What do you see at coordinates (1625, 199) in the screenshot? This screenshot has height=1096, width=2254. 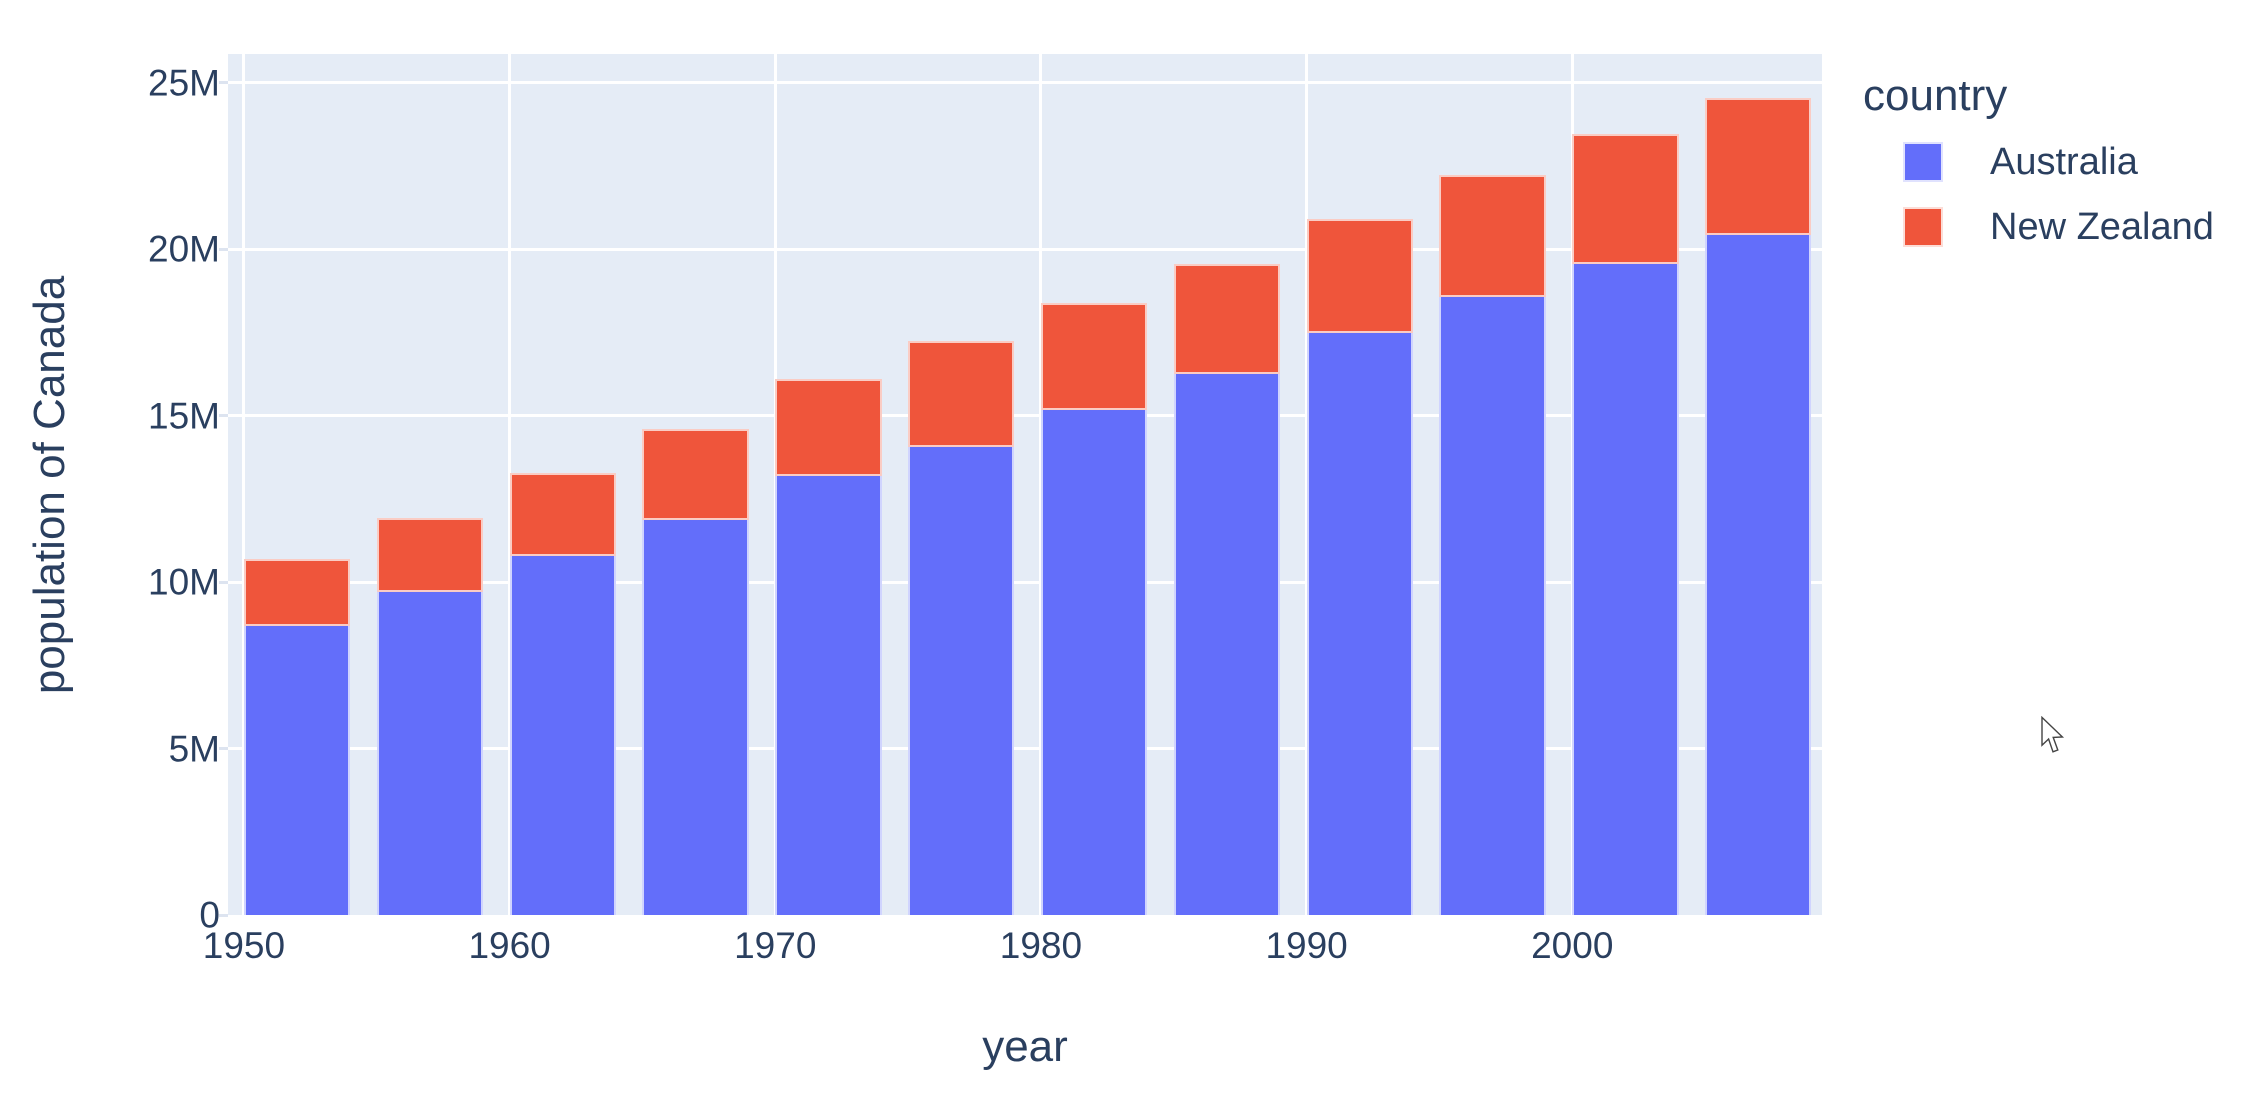 I see `bar-segment-new-zealand-2002` at bounding box center [1625, 199].